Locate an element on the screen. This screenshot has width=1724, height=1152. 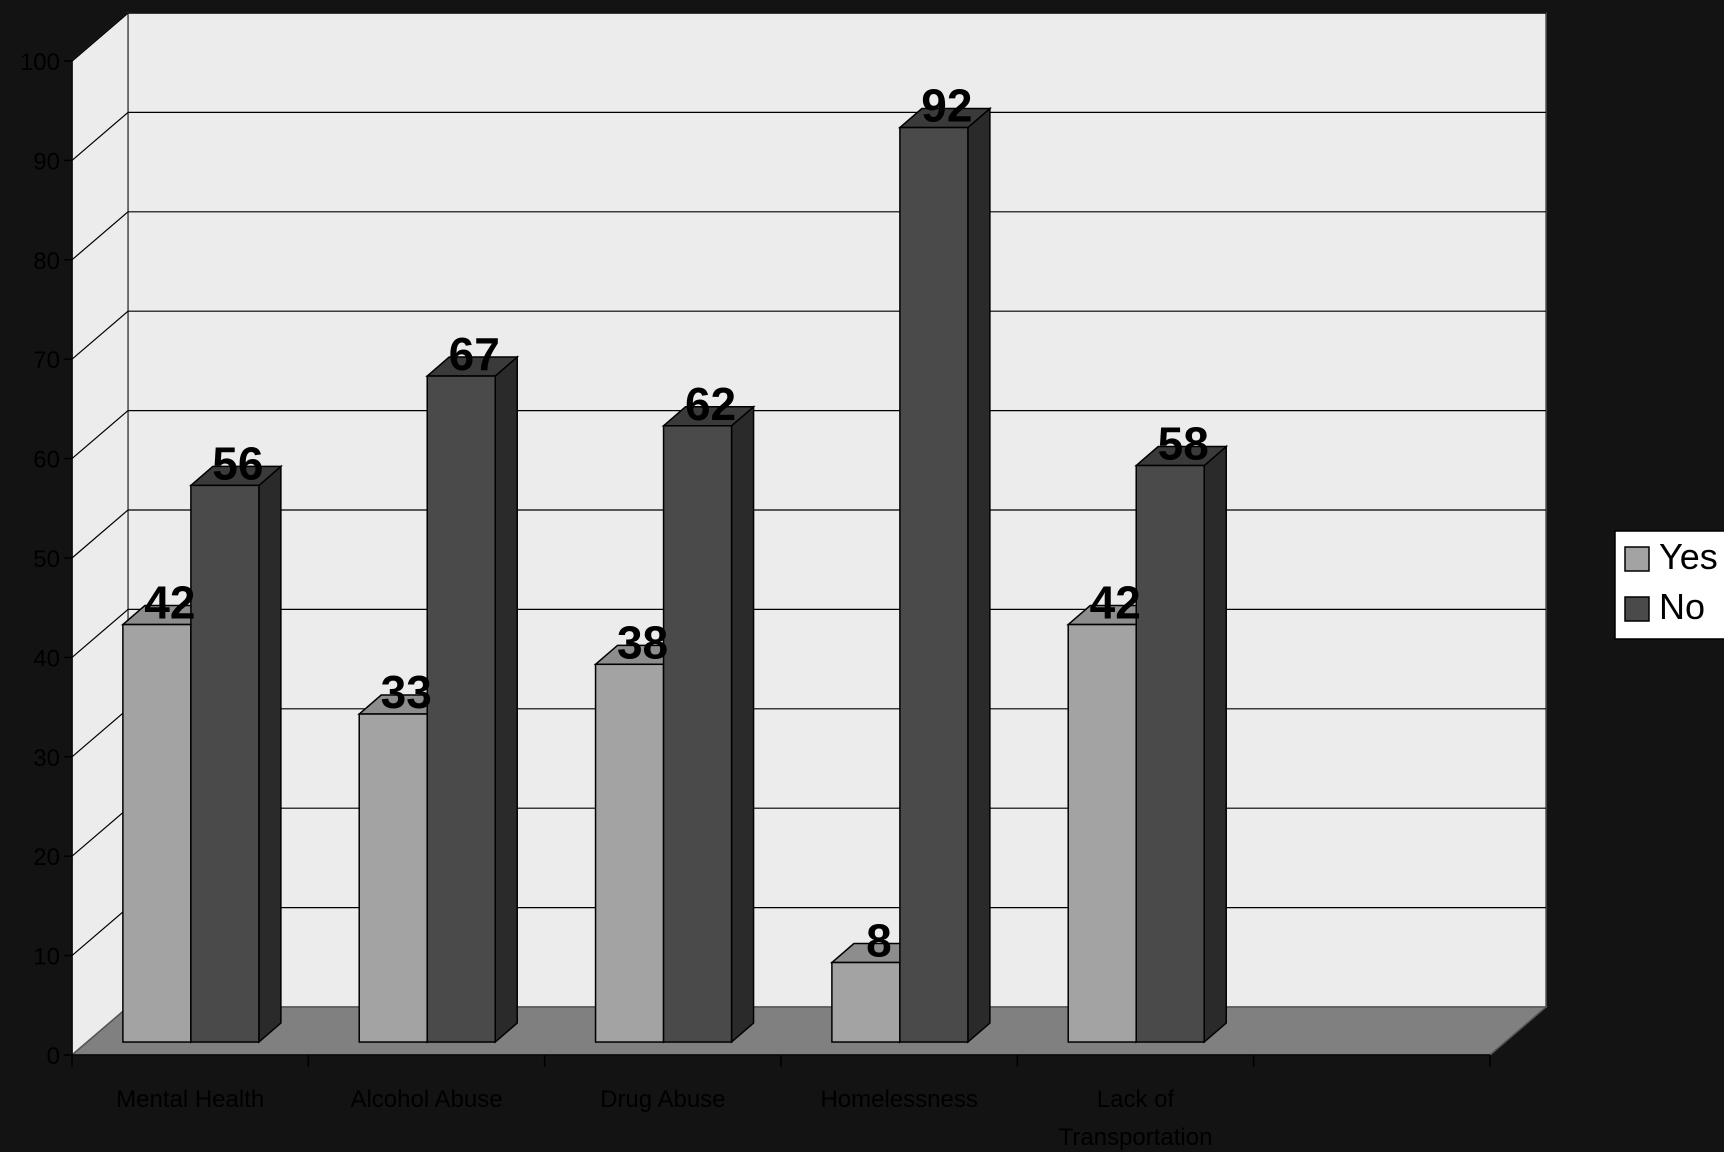
x-tick-label: Homelessness is located at coordinates (898, 1099).